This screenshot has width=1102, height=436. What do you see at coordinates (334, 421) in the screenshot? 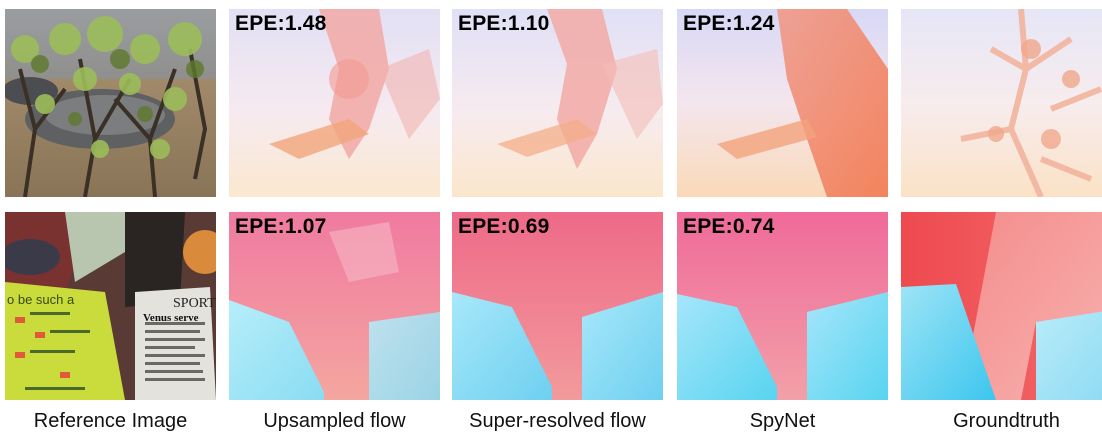
I see `column-caption-upsampled: Upsampled flow` at bounding box center [334, 421].